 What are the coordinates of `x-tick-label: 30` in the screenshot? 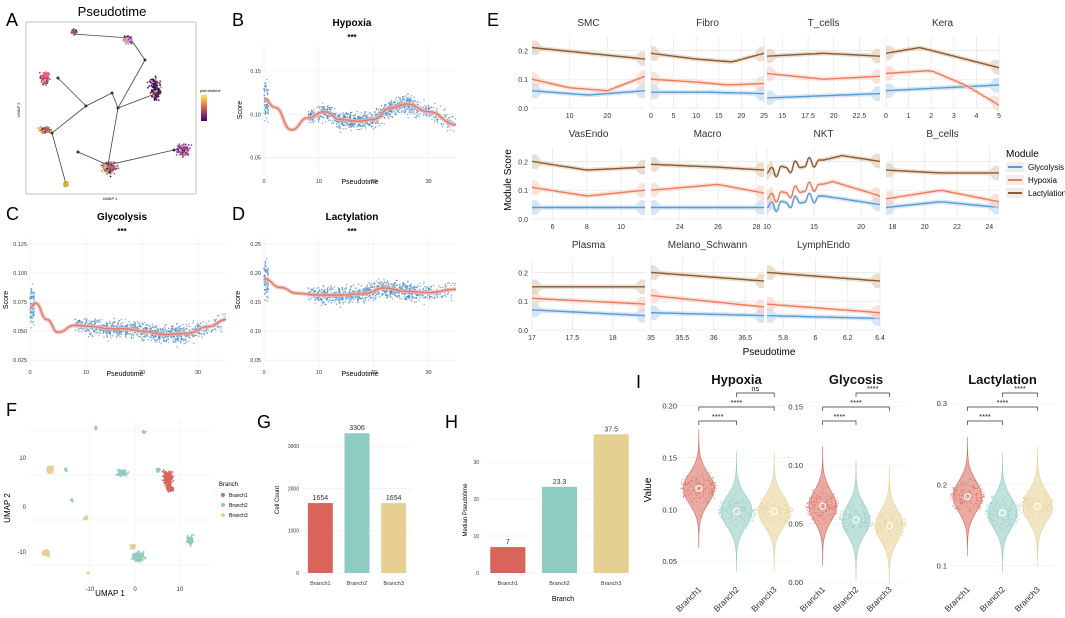 It's located at (429, 373).